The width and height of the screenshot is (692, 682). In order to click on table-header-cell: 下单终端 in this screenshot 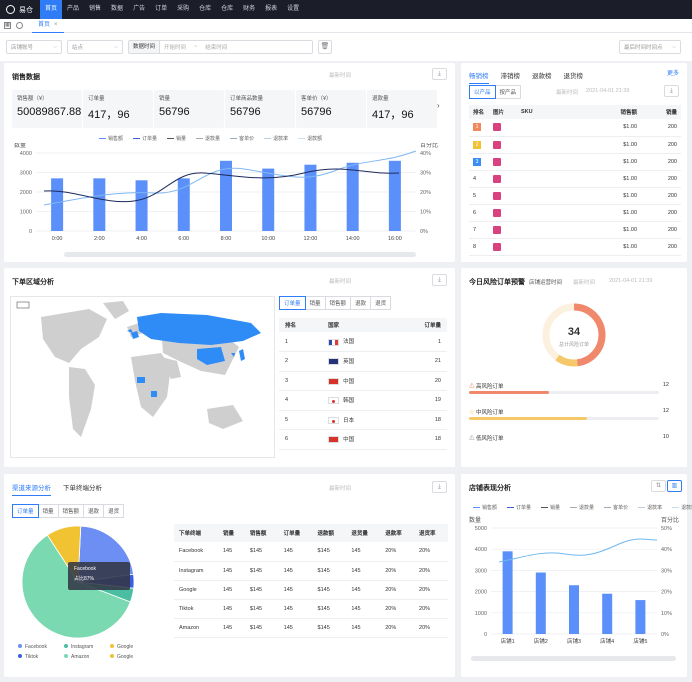, I will do `click(196, 533)`.